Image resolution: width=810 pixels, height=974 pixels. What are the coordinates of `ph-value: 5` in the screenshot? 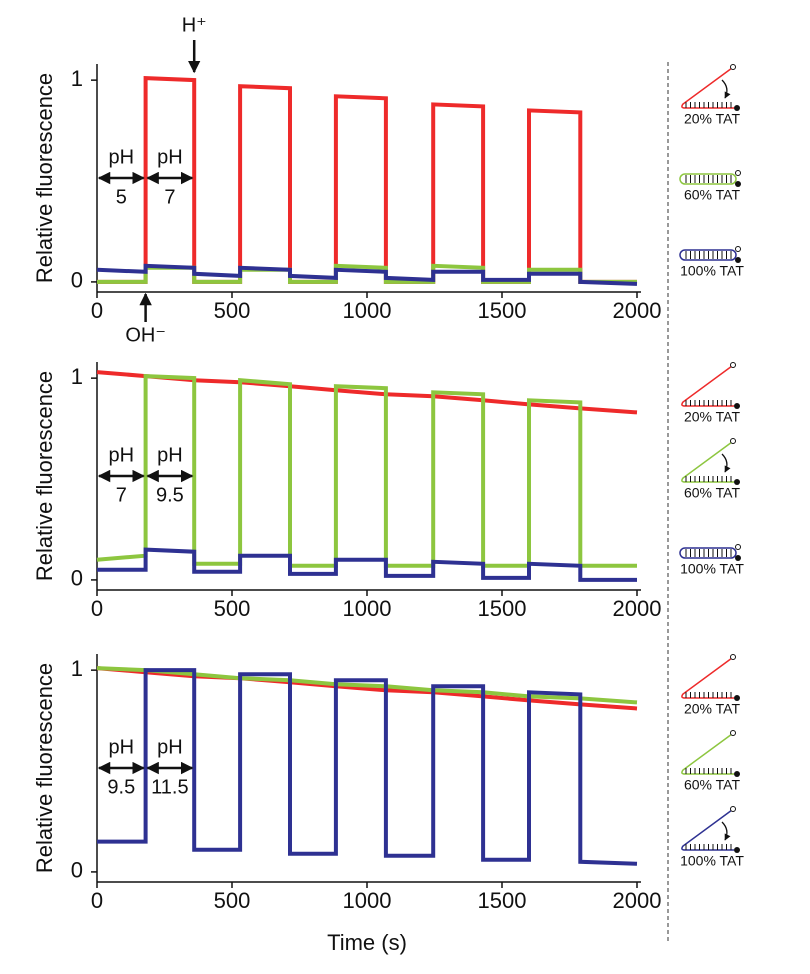 It's located at (121, 197).